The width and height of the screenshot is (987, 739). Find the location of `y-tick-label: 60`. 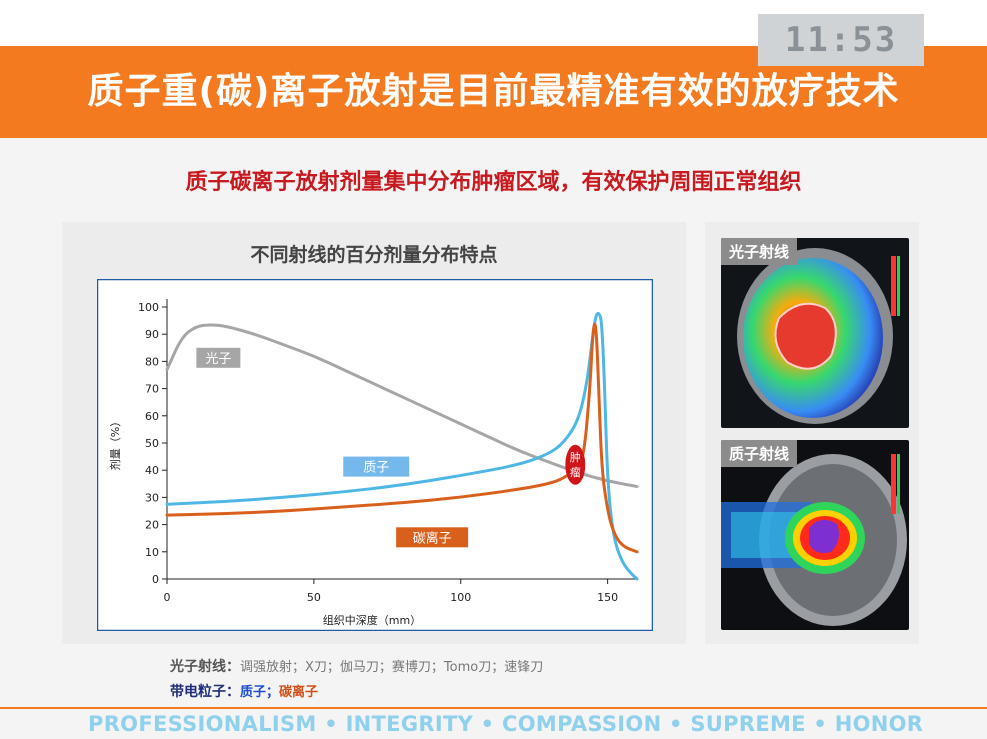

y-tick-label: 60 is located at coordinates (152, 416).